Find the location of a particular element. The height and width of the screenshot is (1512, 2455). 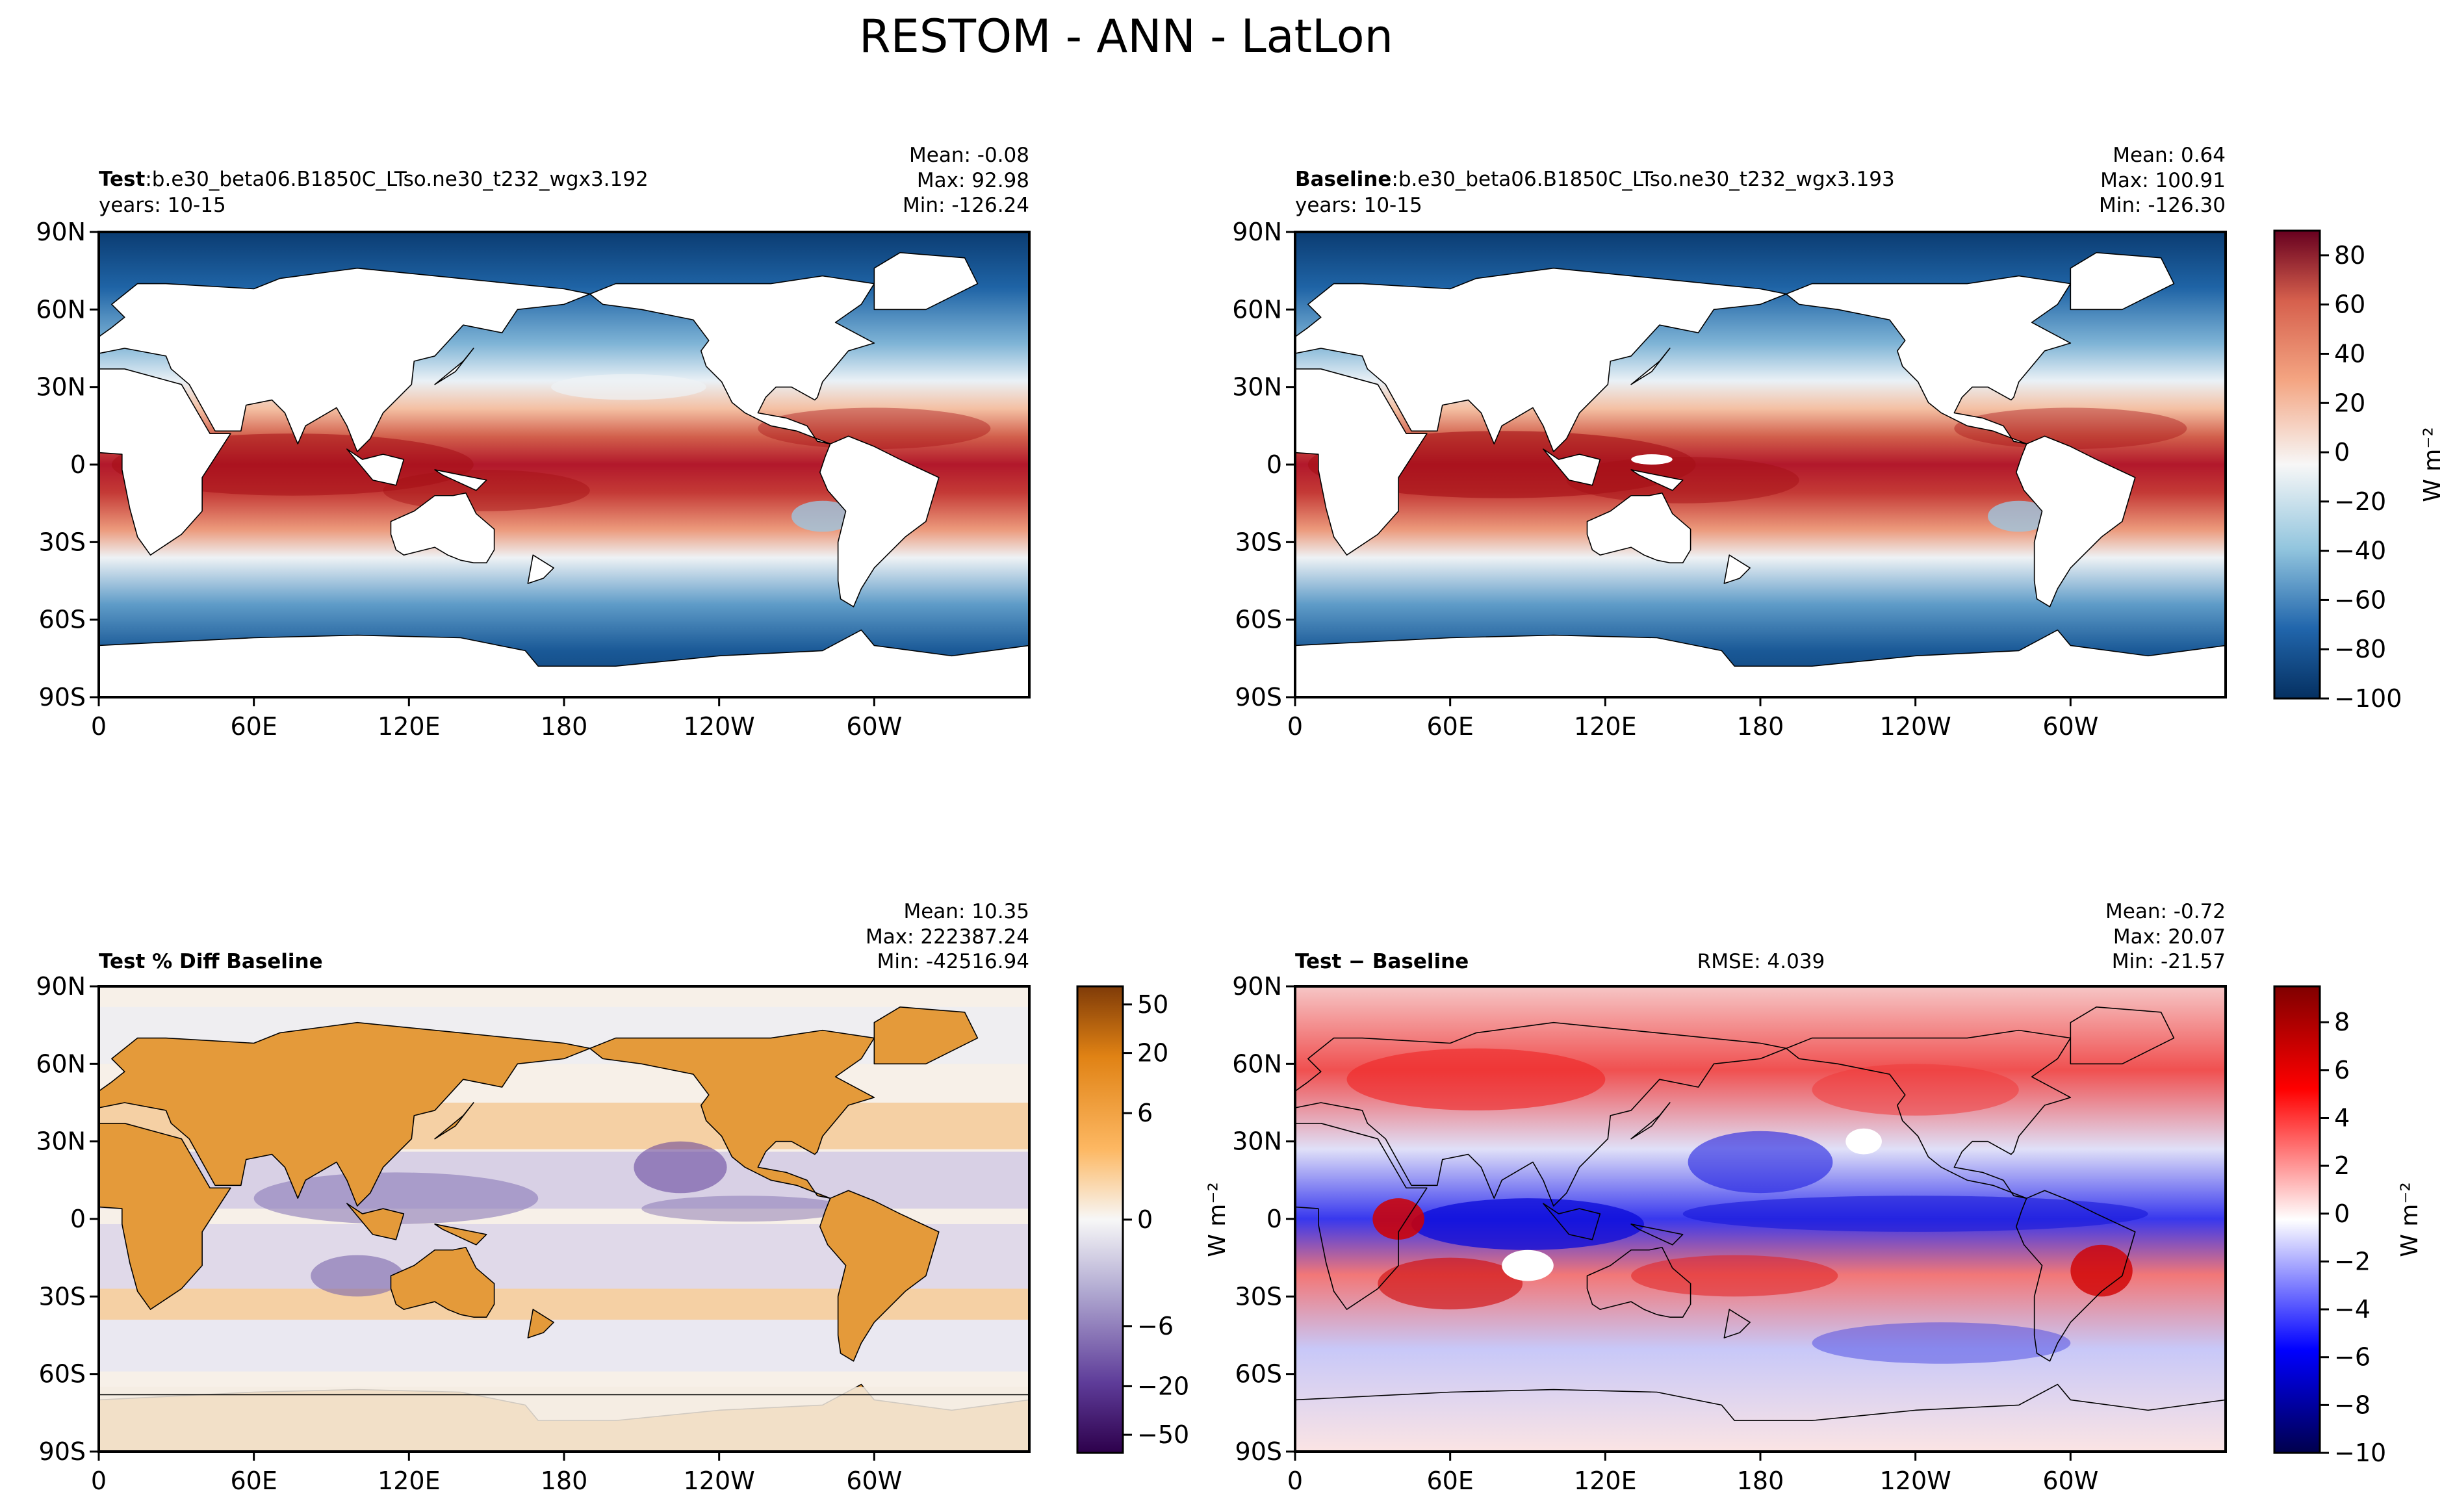

panel-baseline-min: Min: -126.30 is located at coordinates (2162, 205).